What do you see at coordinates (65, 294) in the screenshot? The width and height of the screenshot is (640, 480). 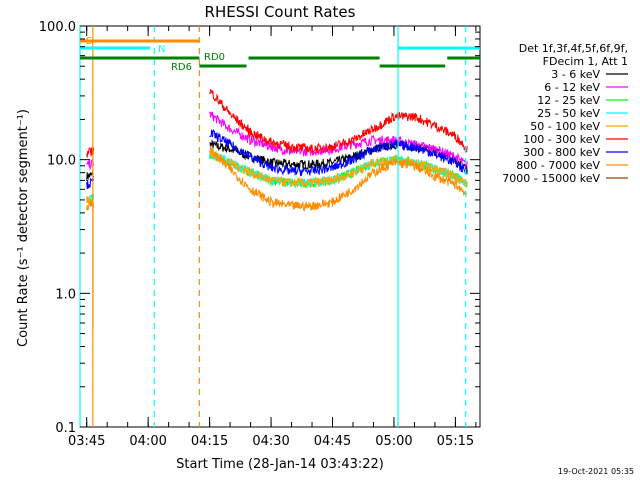 I see `y-tick-label-1: 1.0` at bounding box center [65, 294].